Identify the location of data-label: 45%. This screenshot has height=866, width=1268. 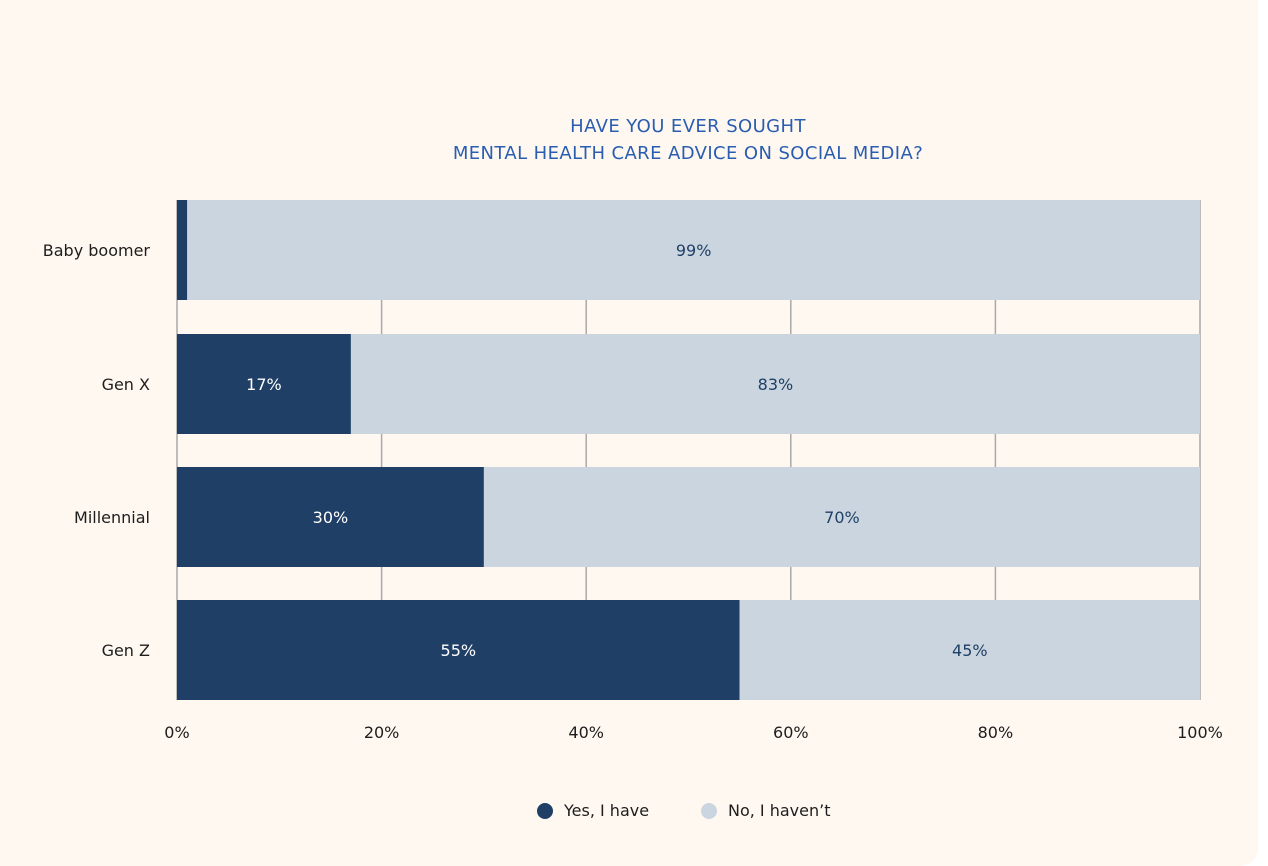
(970, 650).